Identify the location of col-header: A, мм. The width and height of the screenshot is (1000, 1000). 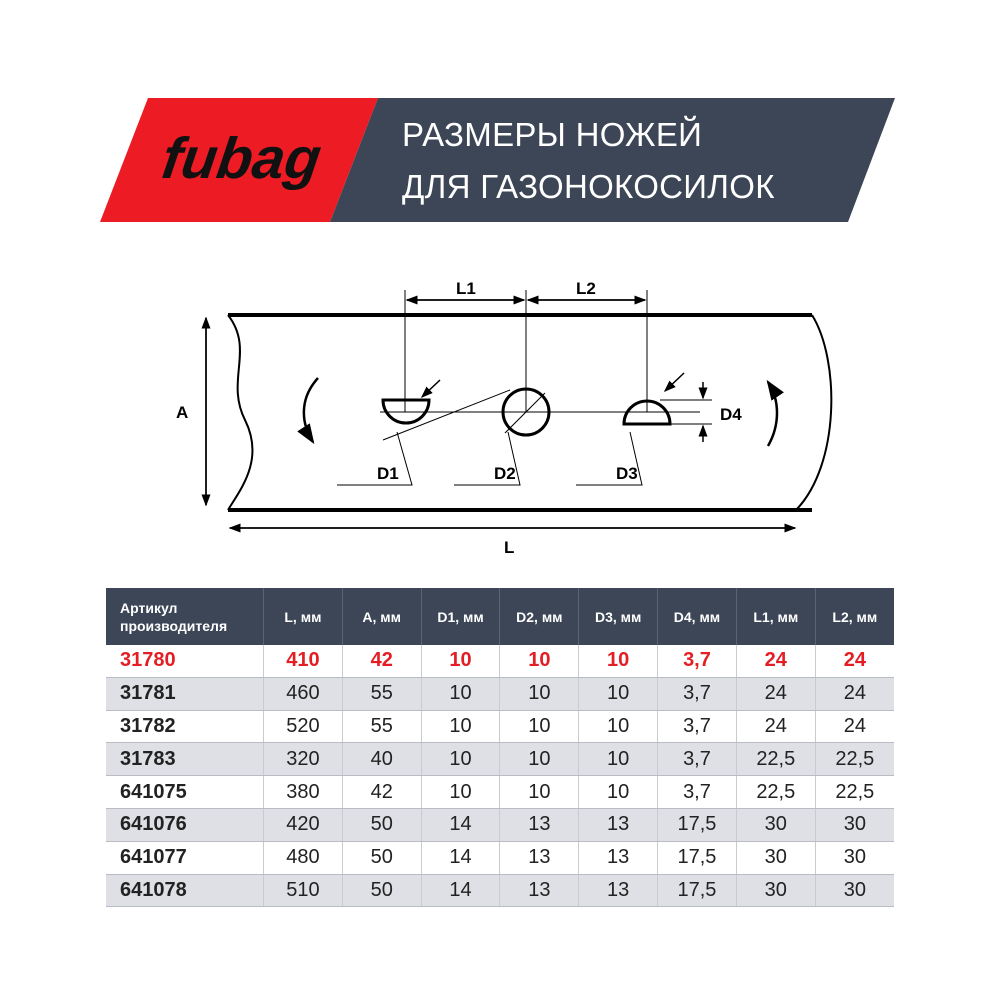
(382, 616).